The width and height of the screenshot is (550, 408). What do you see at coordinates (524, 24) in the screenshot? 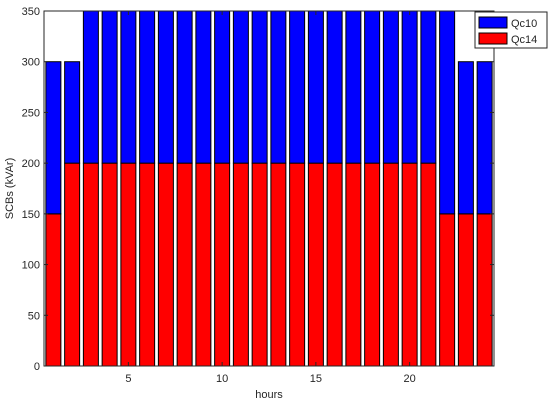
I see `legend-label-qc10: Qc10` at bounding box center [524, 24].